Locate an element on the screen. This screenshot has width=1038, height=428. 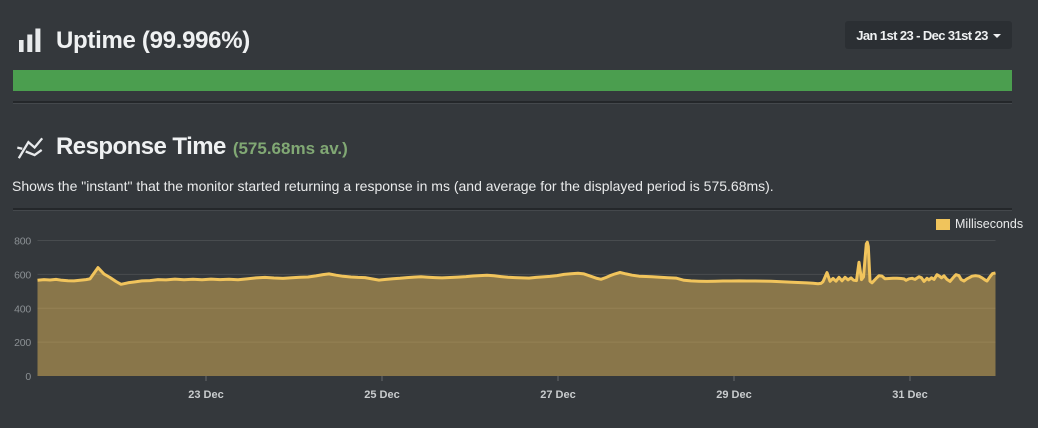
svg-text: 0 is located at coordinates (28, 377).